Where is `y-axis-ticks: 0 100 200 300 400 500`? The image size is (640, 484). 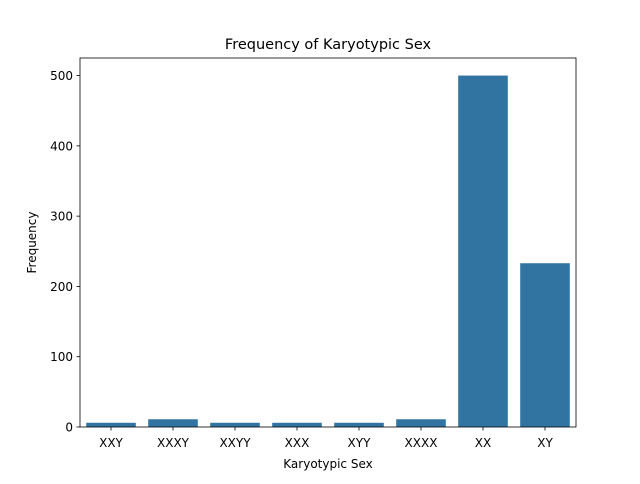 y-axis-ticks: 0 100 200 300 400 500 is located at coordinates (65, 252).